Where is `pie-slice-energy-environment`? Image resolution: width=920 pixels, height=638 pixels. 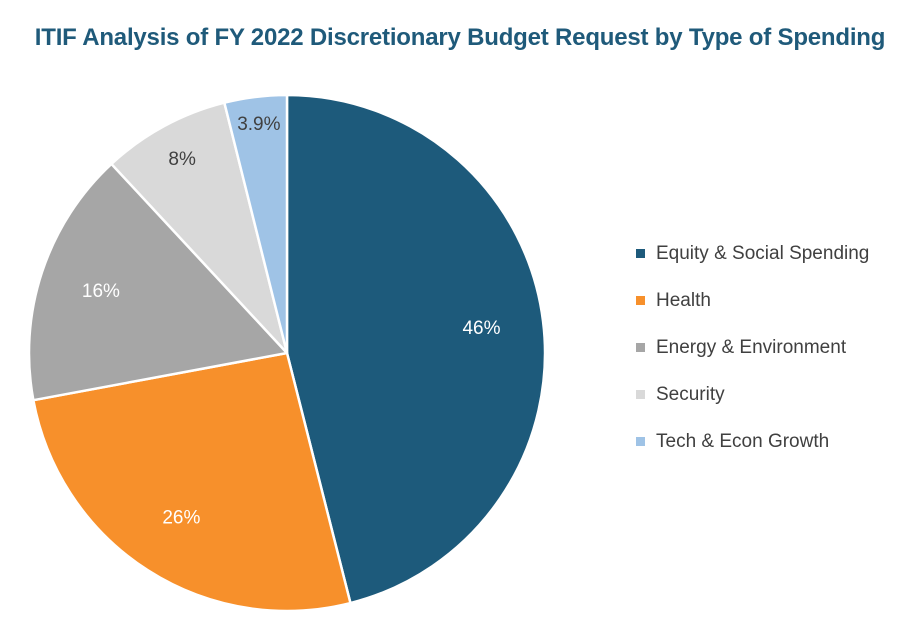 pie-slice-energy-environment is located at coordinates (158, 282).